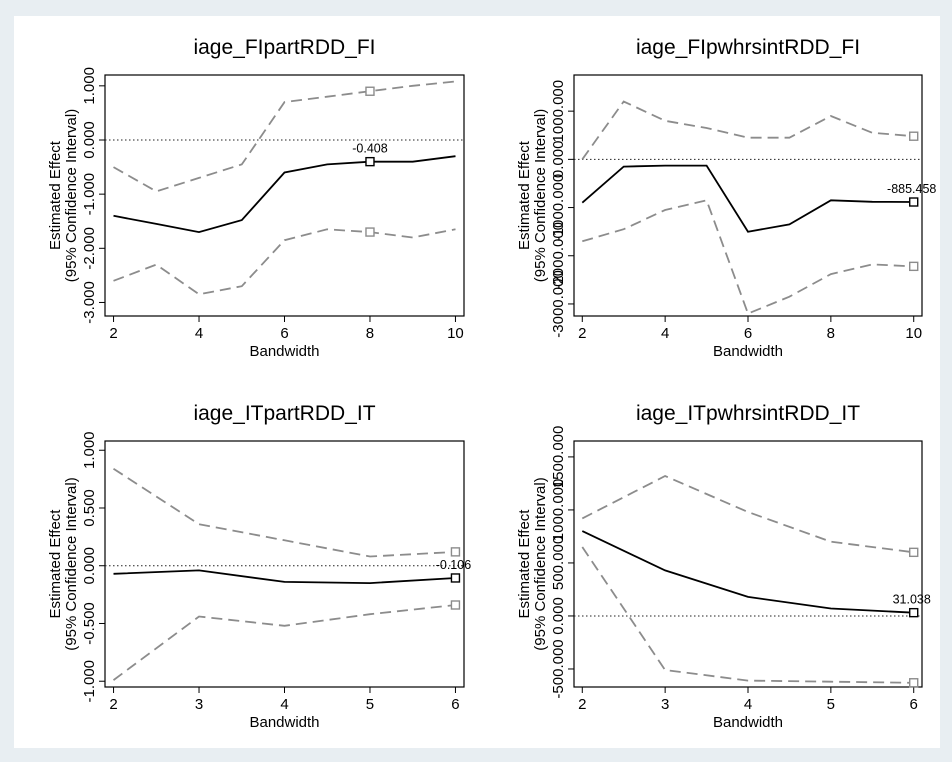  I want to click on y-tick-label: 500.000, so click(558, 563).